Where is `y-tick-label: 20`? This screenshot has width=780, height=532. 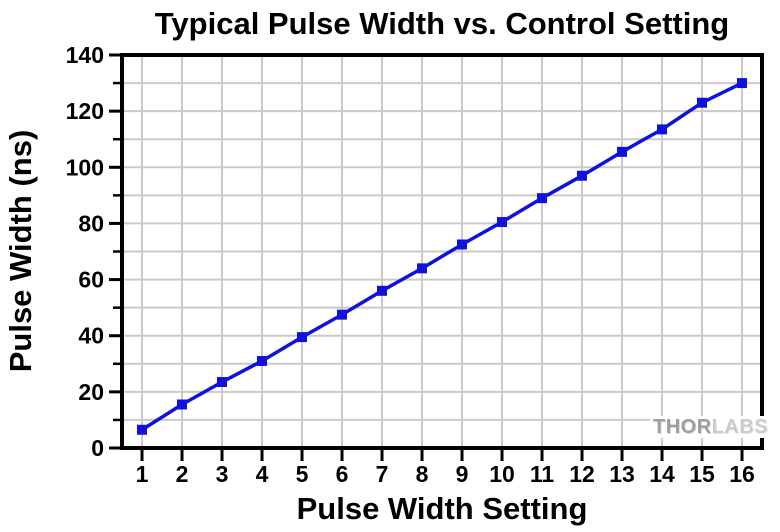
y-tick-label: 20 is located at coordinates (91, 392).